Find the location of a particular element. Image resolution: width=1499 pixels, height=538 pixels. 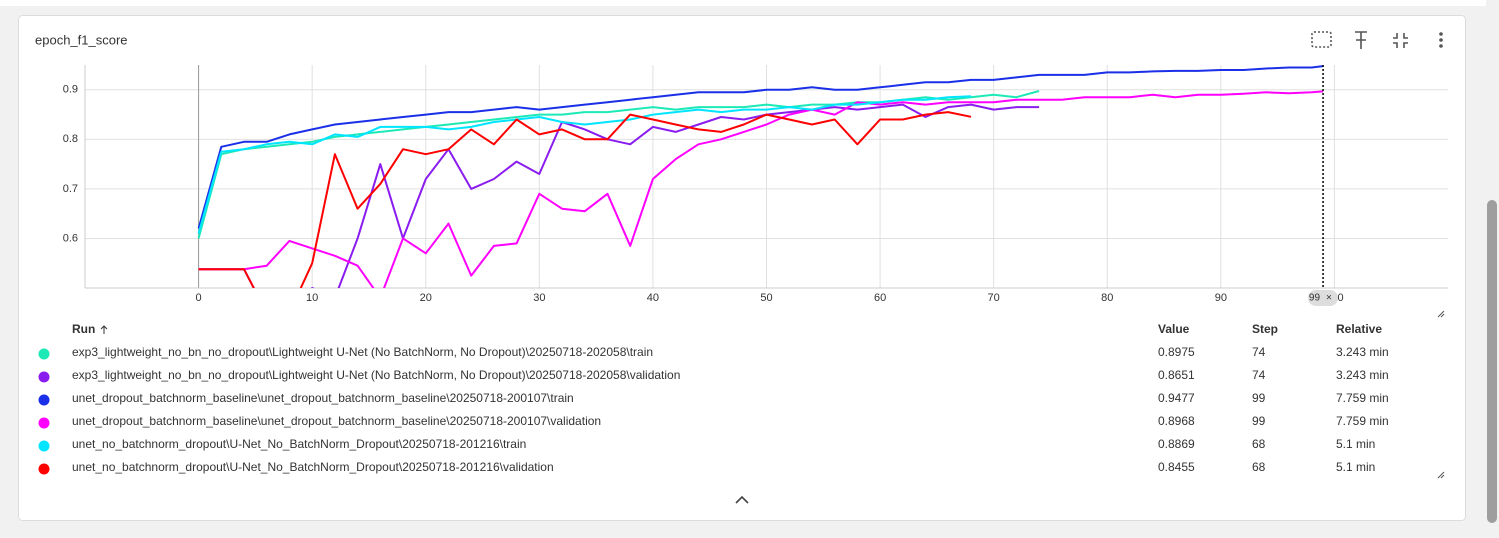

x-tick-label: 90 is located at coordinates (1221, 298).